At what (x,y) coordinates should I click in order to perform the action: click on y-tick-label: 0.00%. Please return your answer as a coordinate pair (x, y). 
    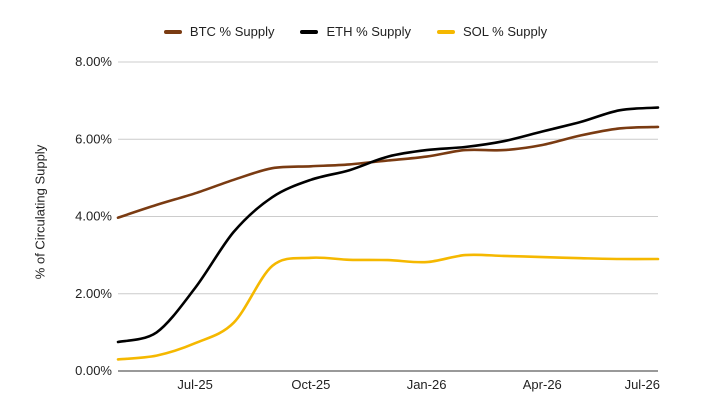
    Looking at the image, I should click on (93, 370).